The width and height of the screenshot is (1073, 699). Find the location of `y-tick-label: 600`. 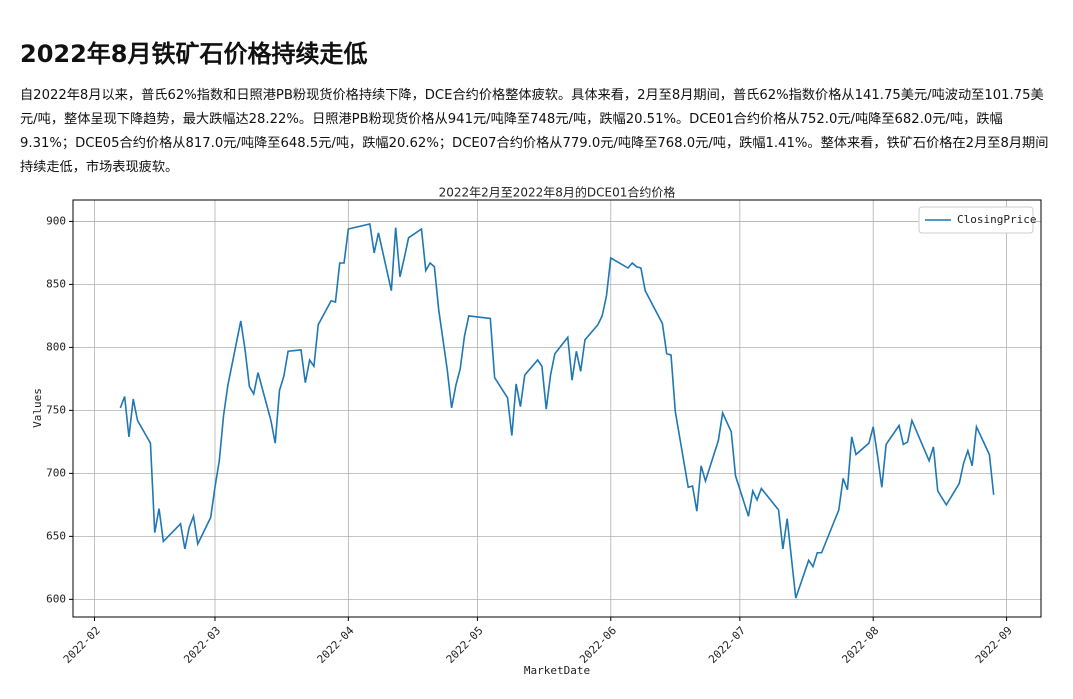

y-tick-label: 600 is located at coordinates (56, 598).